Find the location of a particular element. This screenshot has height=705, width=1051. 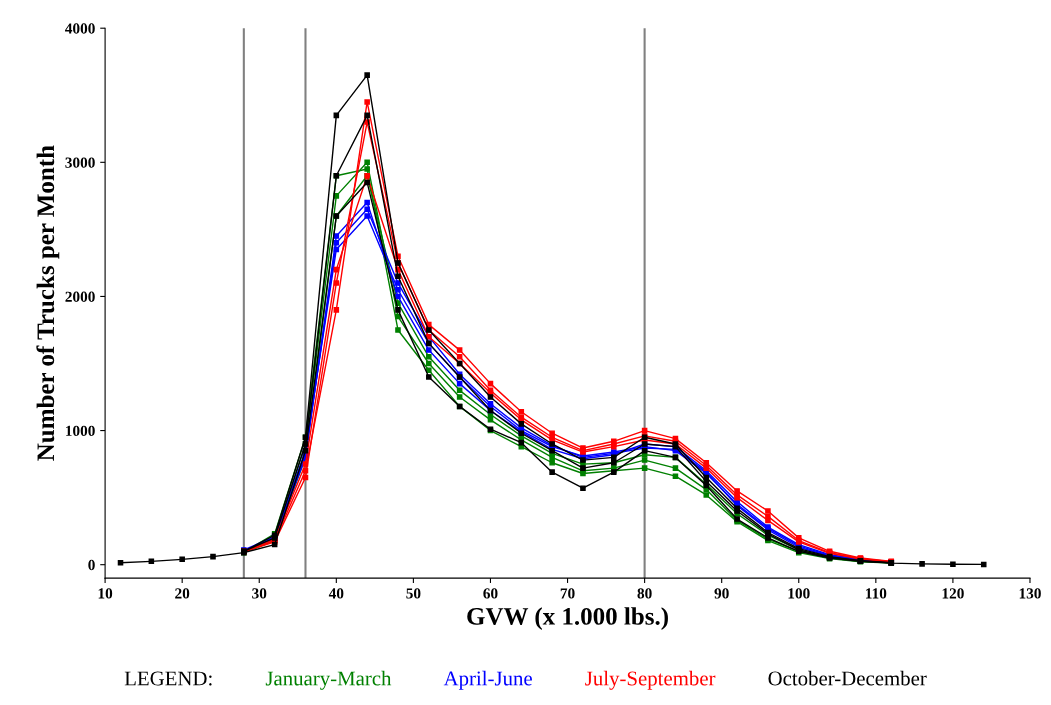

text: October-December is located at coordinates (847, 678).